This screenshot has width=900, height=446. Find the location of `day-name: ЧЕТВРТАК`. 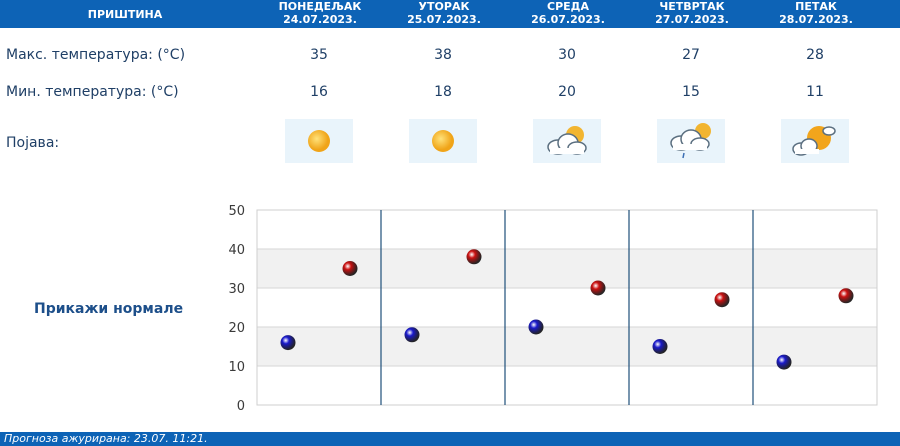

day-name: ЧЕТВРТАК is located at coordinates (692, 6).